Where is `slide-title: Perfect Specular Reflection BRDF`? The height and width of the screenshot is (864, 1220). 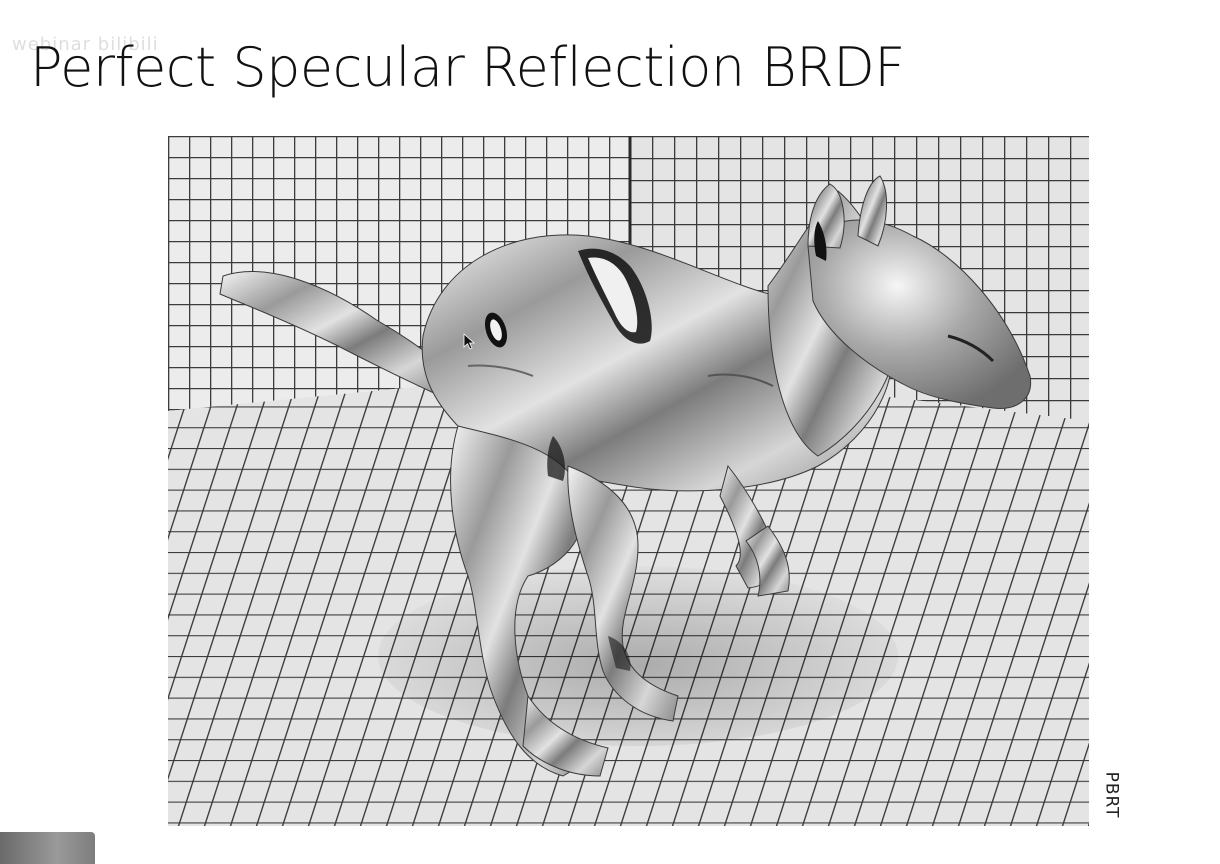
slide-title: Perfect Specular Reflection BRDF is located at coordinates (467, 67).